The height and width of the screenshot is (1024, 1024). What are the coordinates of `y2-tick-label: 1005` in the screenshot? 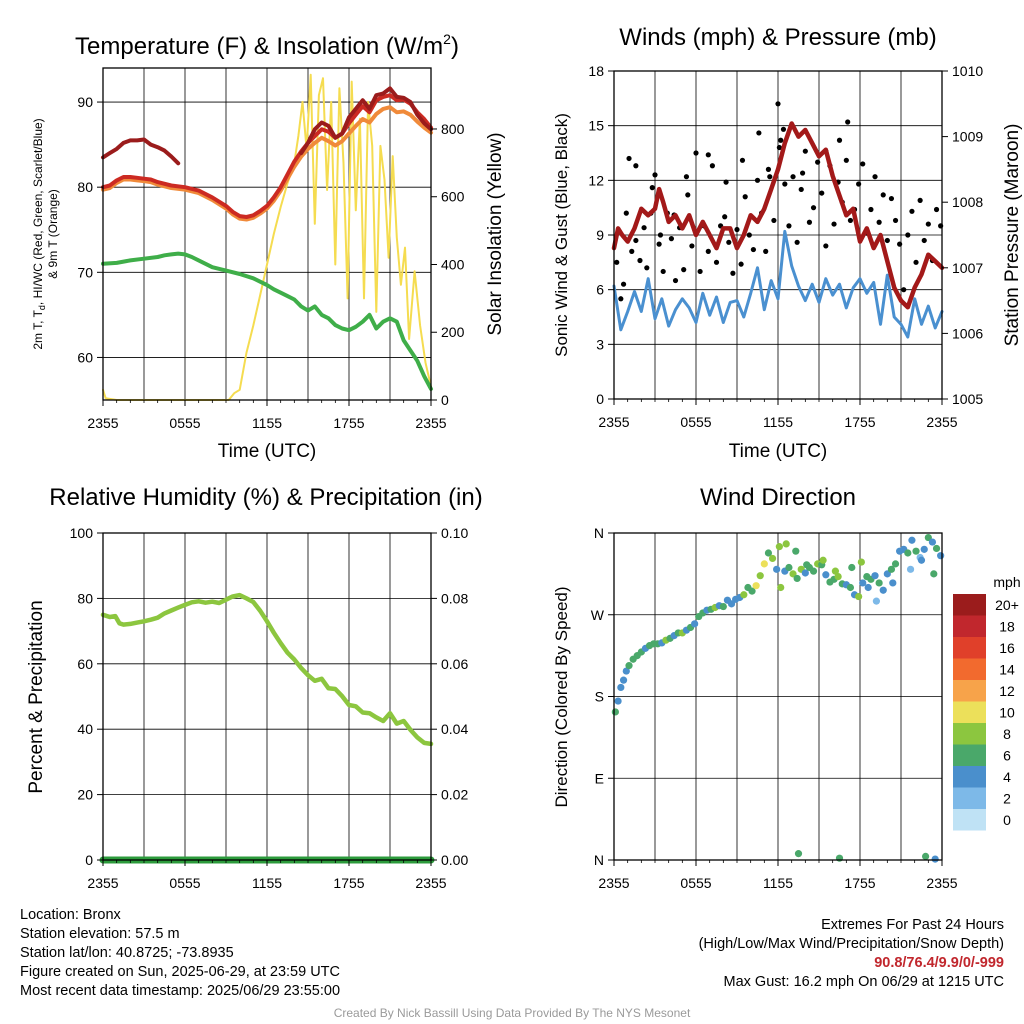 It's located at (967, 399).